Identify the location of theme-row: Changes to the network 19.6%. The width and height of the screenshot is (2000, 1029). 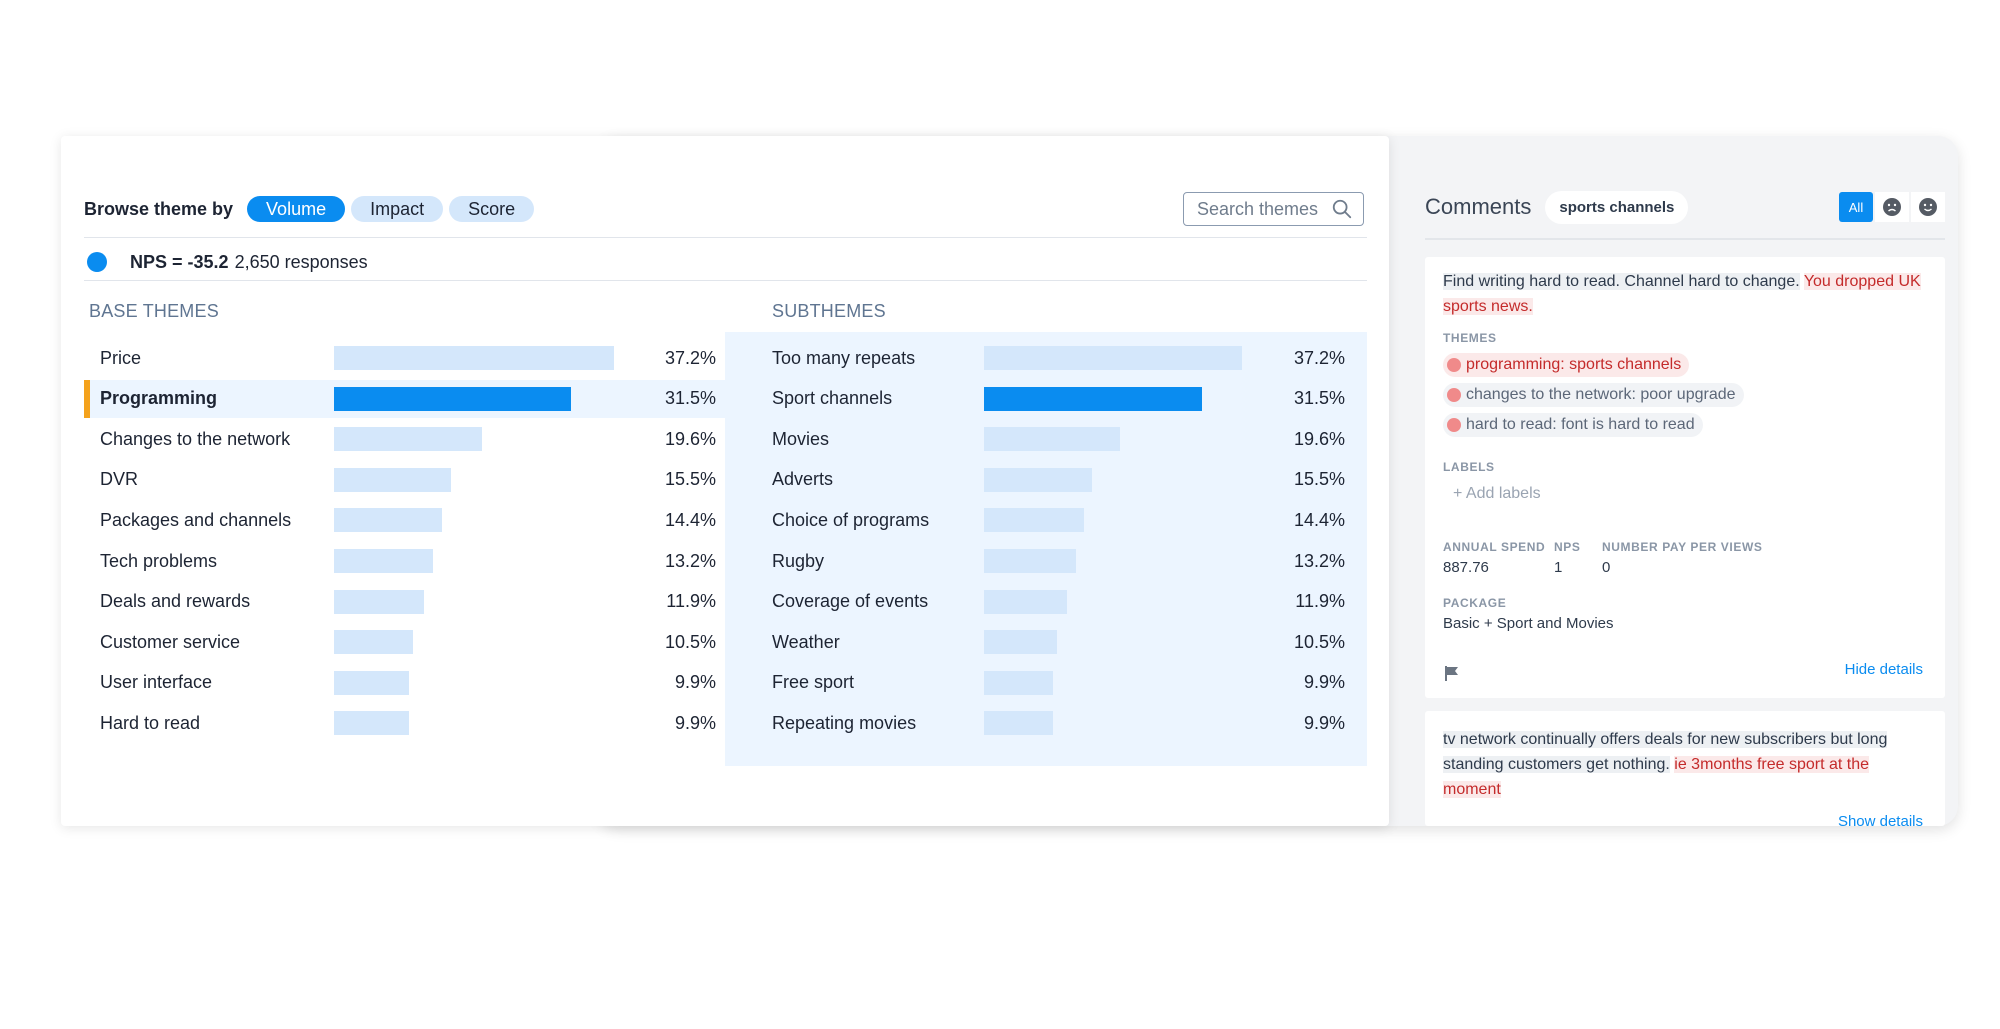
(404, 439).